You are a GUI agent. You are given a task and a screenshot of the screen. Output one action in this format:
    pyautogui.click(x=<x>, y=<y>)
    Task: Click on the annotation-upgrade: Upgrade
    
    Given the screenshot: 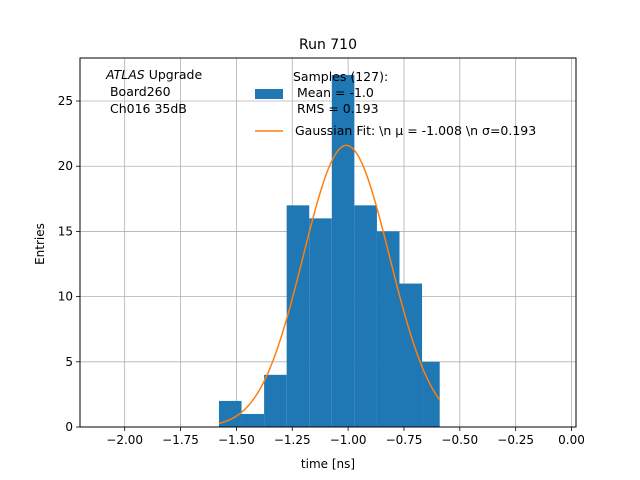 What is the action you would take?
    pyautogui.click(x=174, y=74)
    